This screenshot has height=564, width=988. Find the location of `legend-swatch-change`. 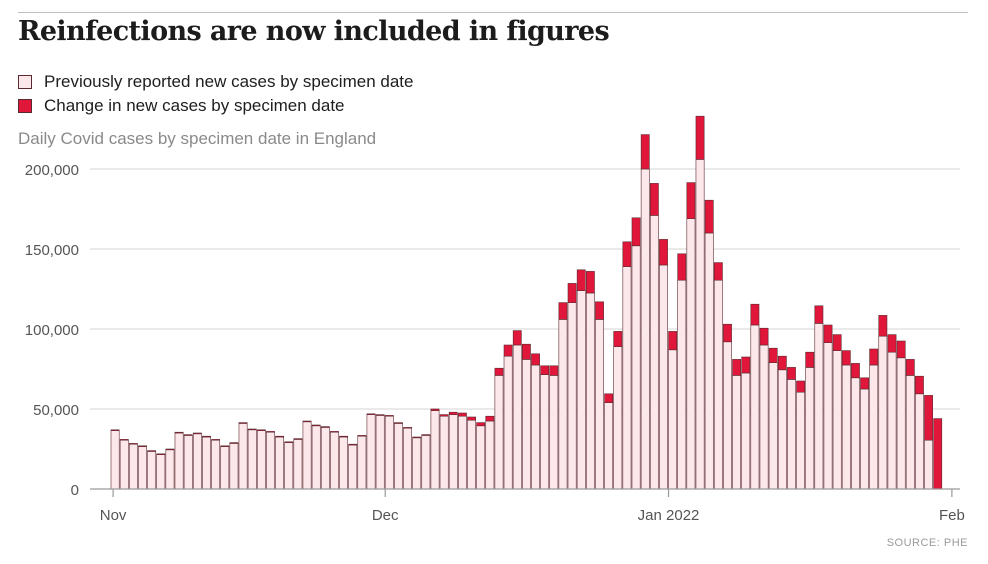

legend-swatch-change is located at coordinates (25, 106).